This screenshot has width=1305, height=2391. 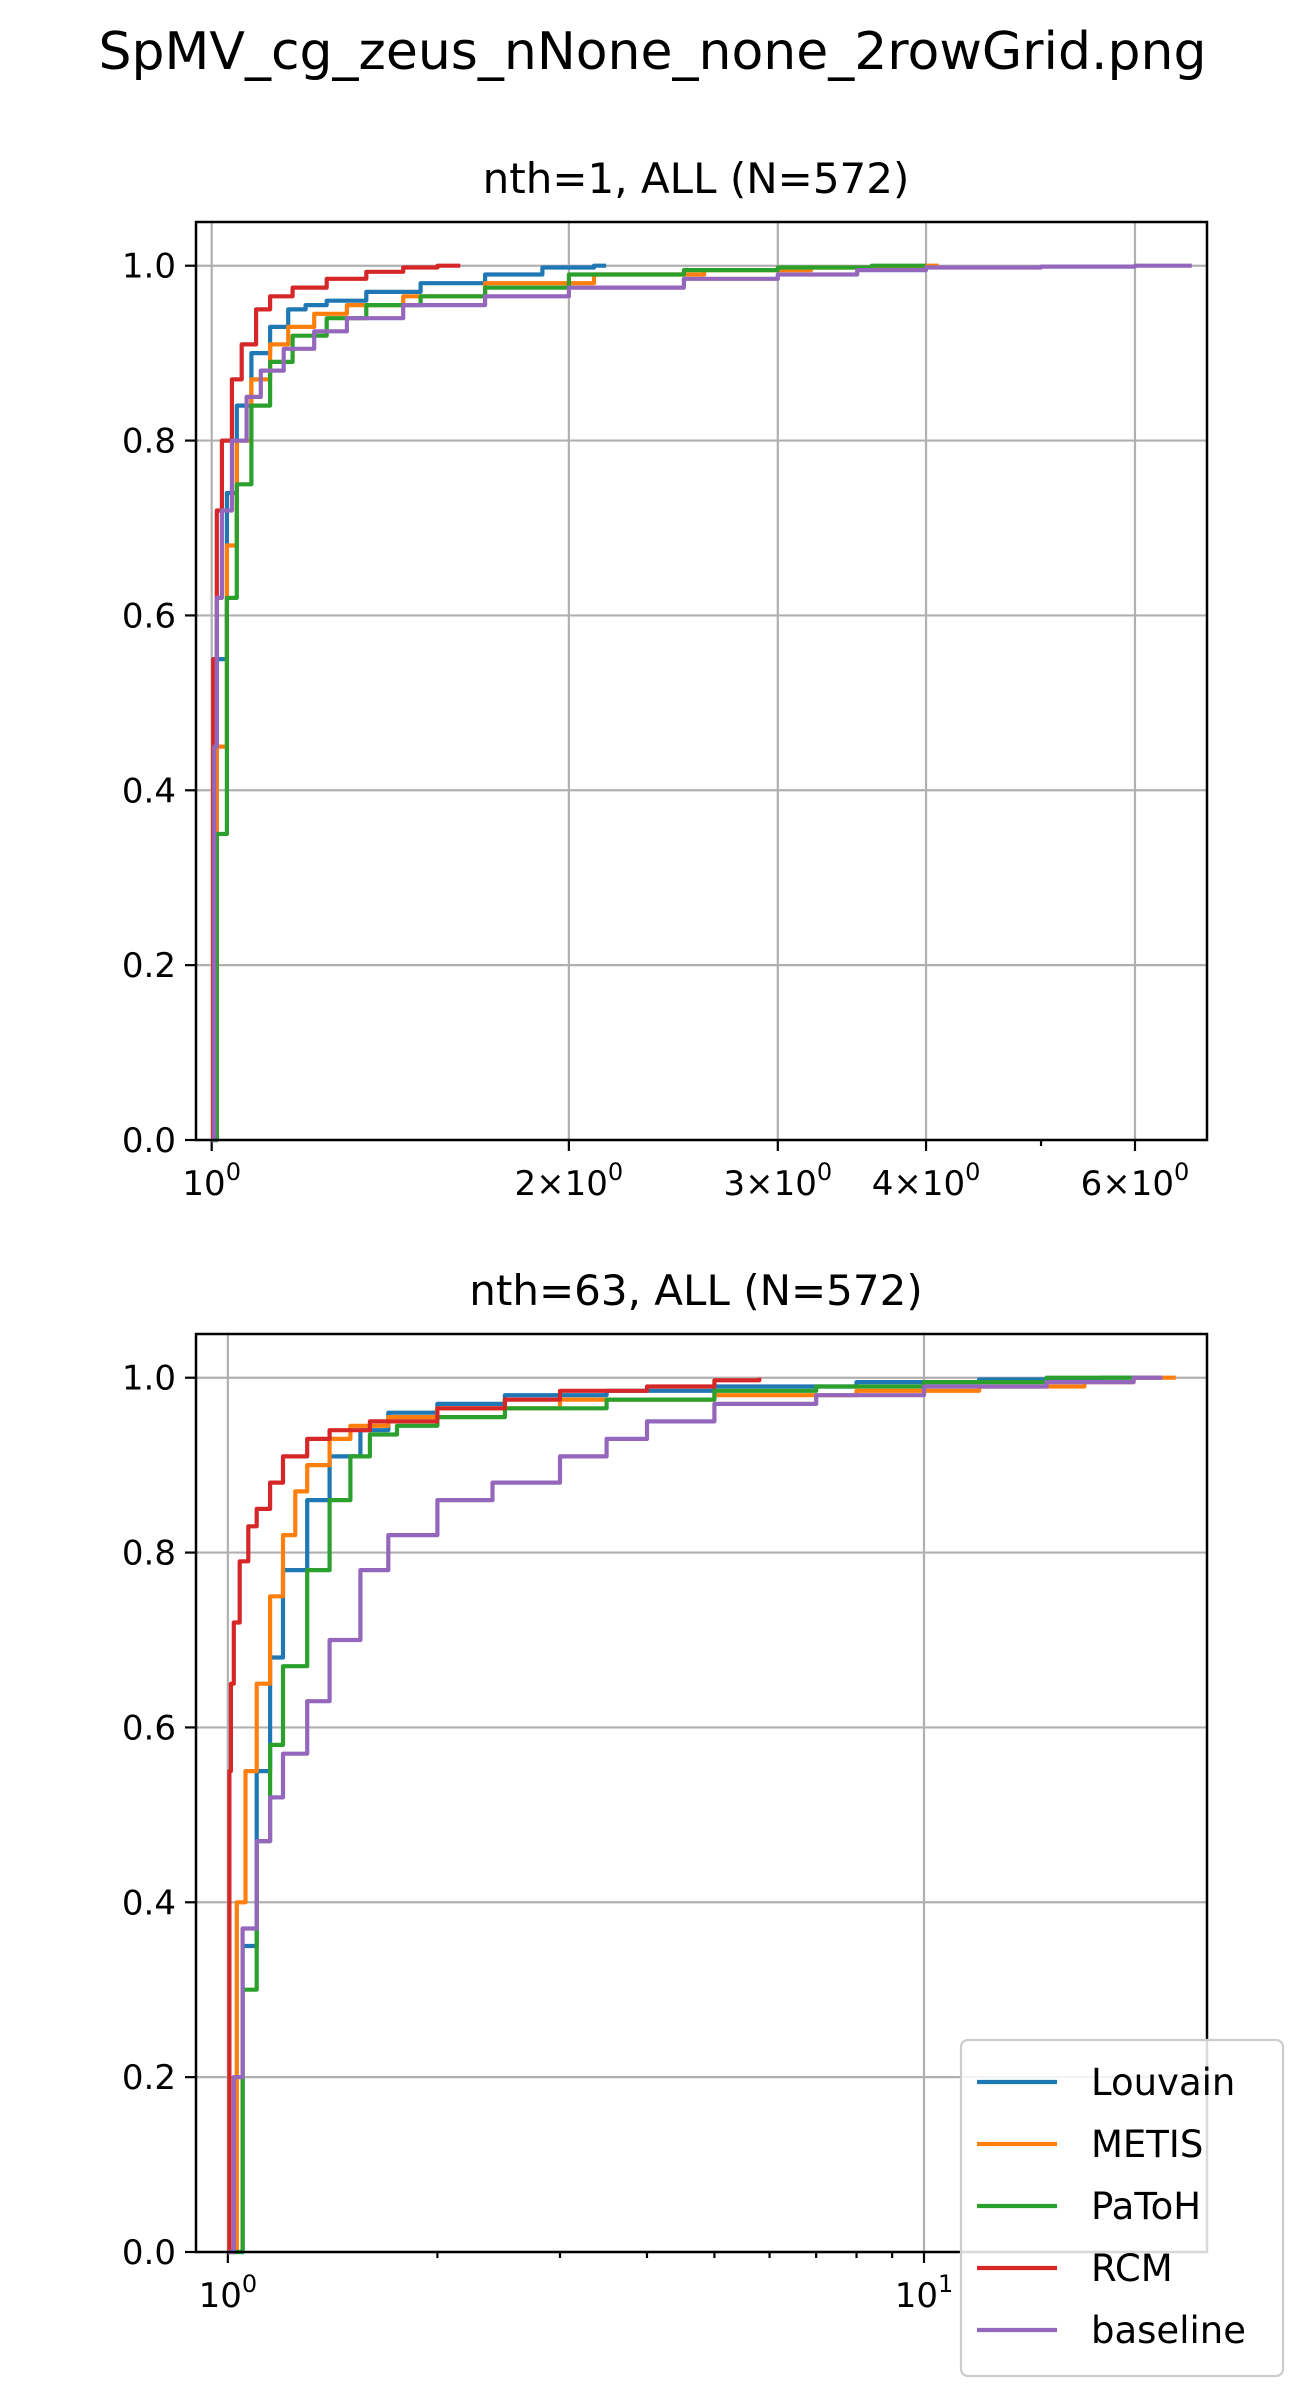 What do you see at coordinates (1135, 1181) in the screenshot?
I see `x-tick-label: 6×100` at bounding box center [1135, 1181].